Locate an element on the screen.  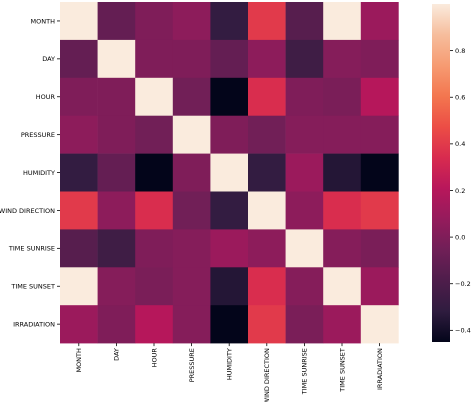
heatmap-cell-wind-direction-wind-direction is located at coordinates (267, 210).